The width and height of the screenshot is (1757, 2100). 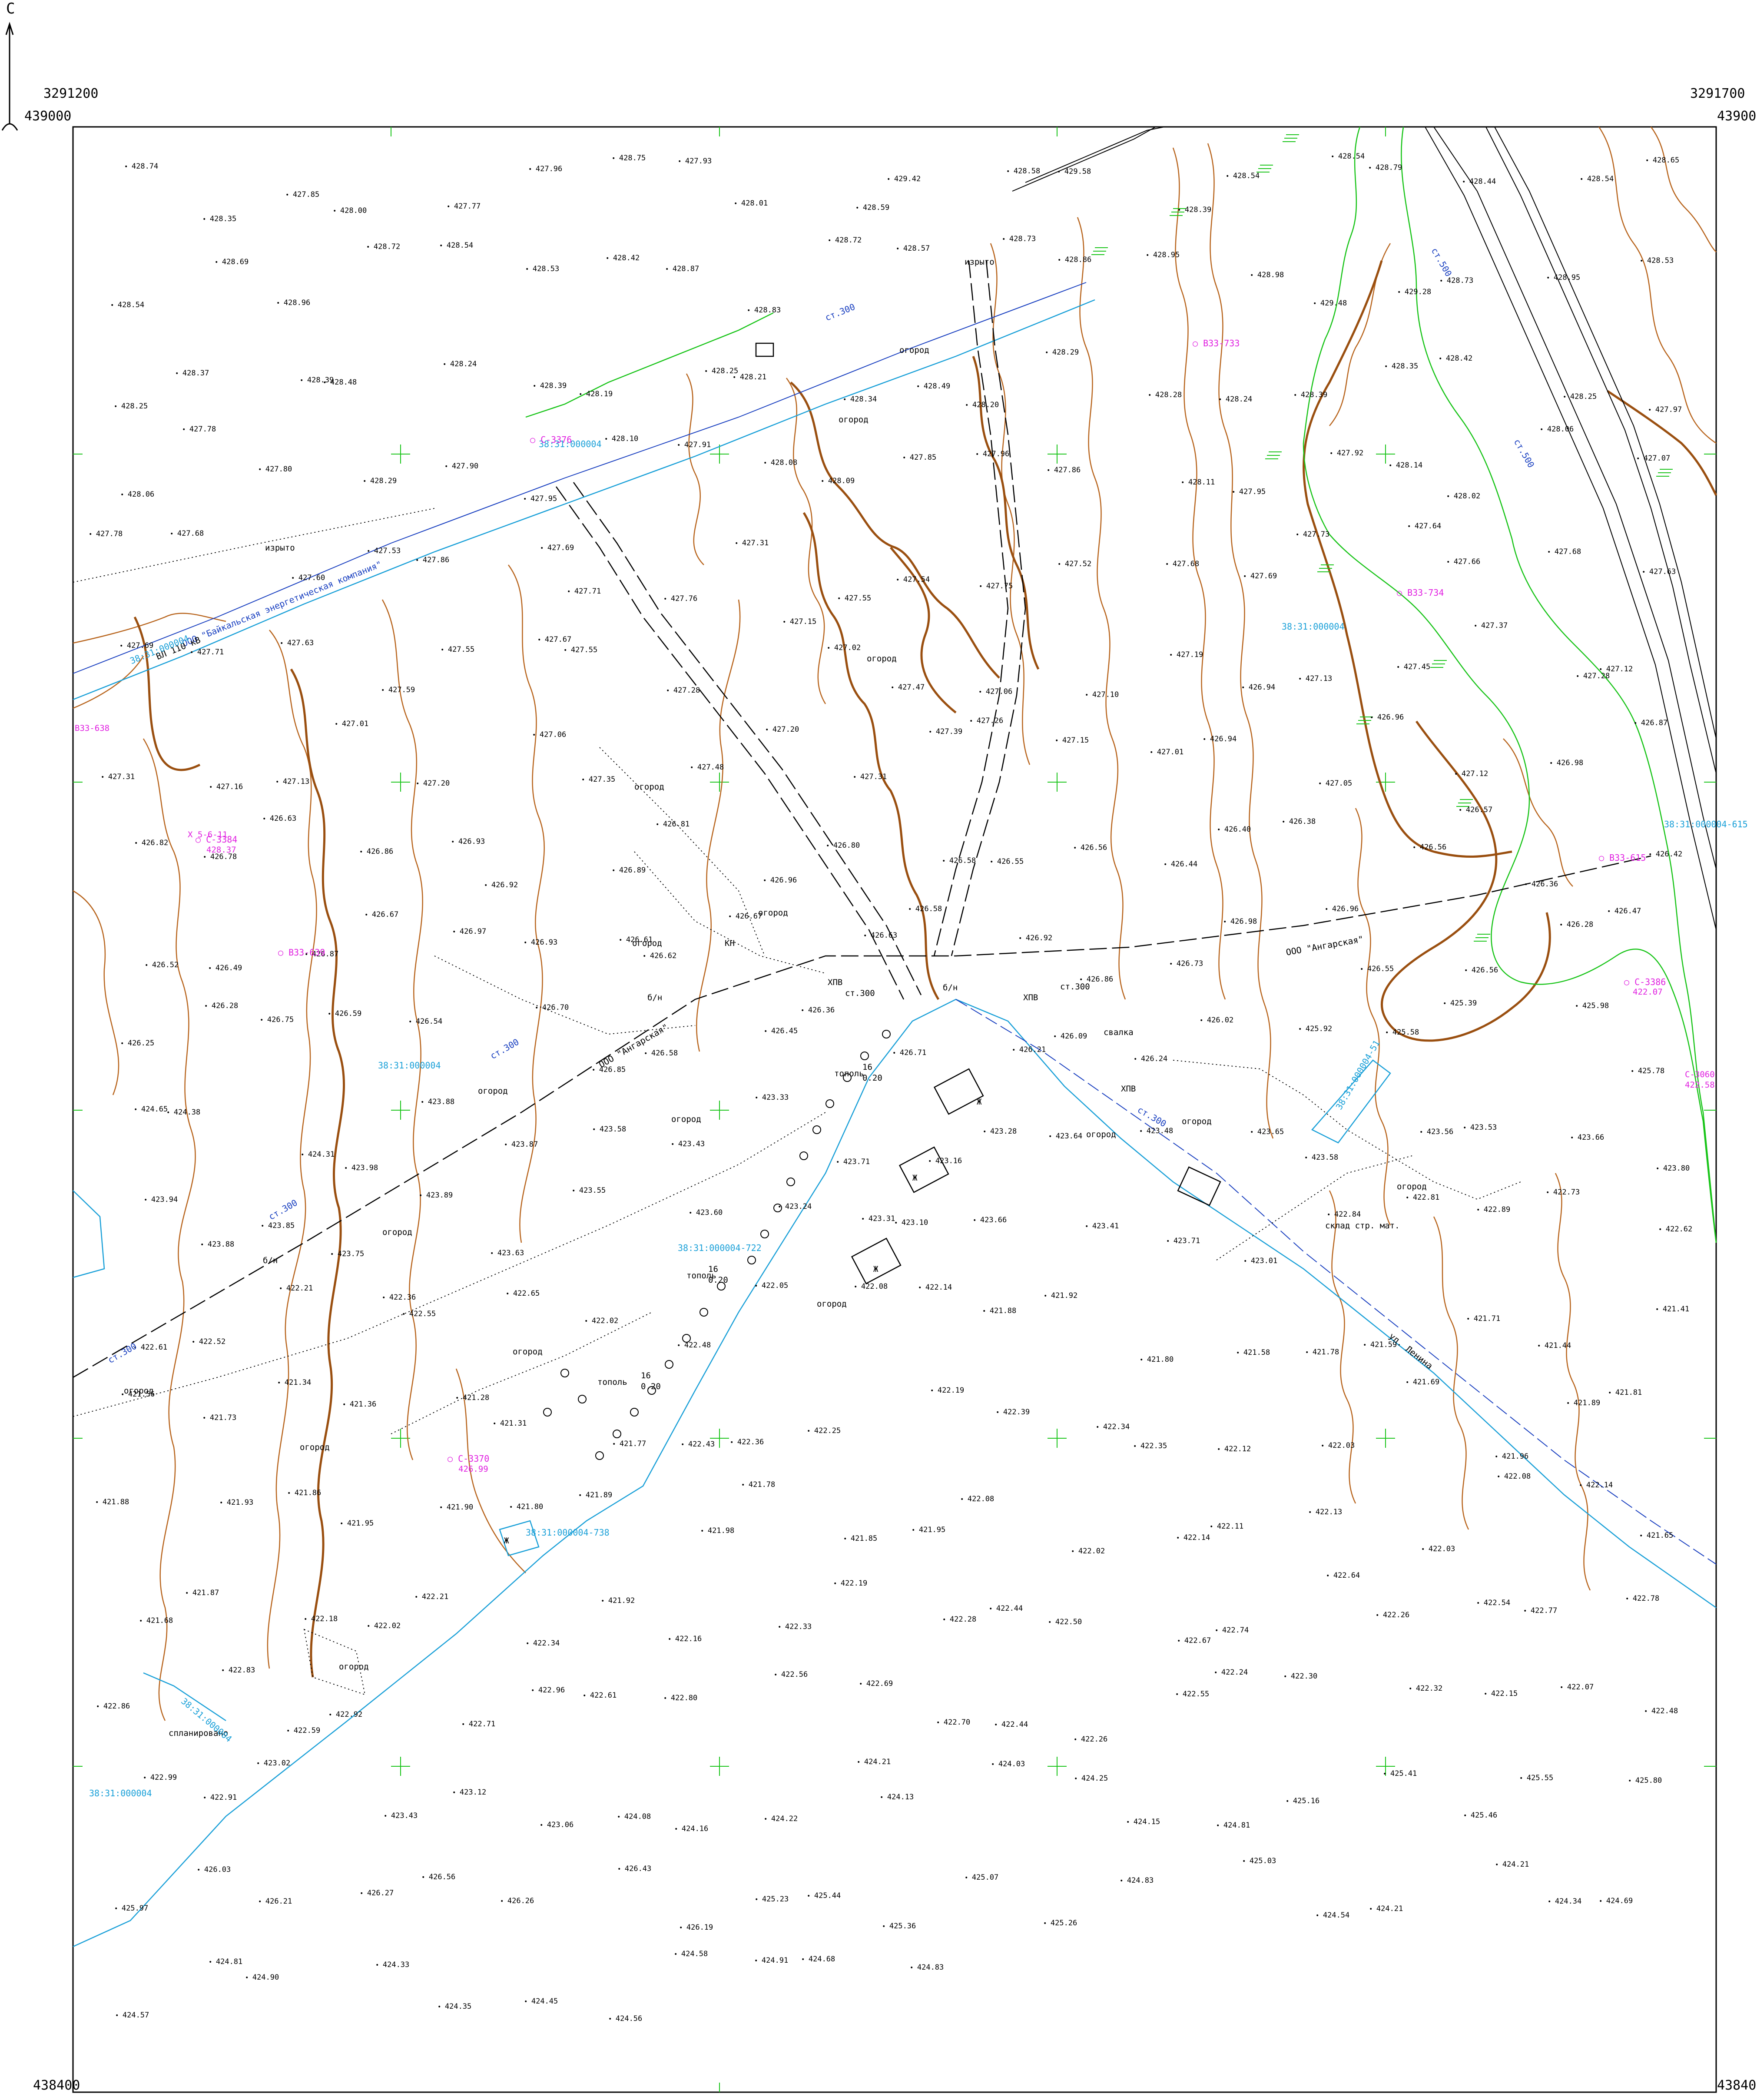 What do you see at coordinates (649, 787) in the screenshot?
I see `label-ogorod-4: огород` at bounding box center [649, 787].